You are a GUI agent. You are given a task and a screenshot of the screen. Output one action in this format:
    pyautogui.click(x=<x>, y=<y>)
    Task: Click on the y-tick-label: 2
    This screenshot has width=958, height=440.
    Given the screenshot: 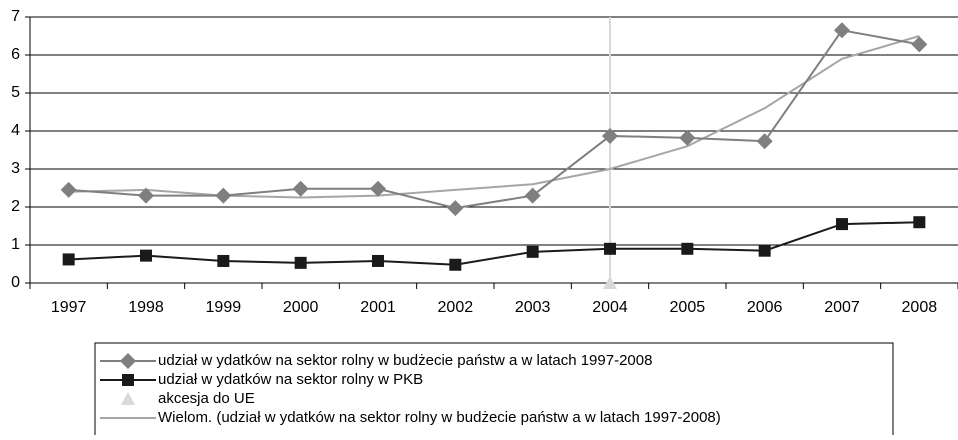 What is the action you would take?
    pyautogui.click(x=15, y=206)
    